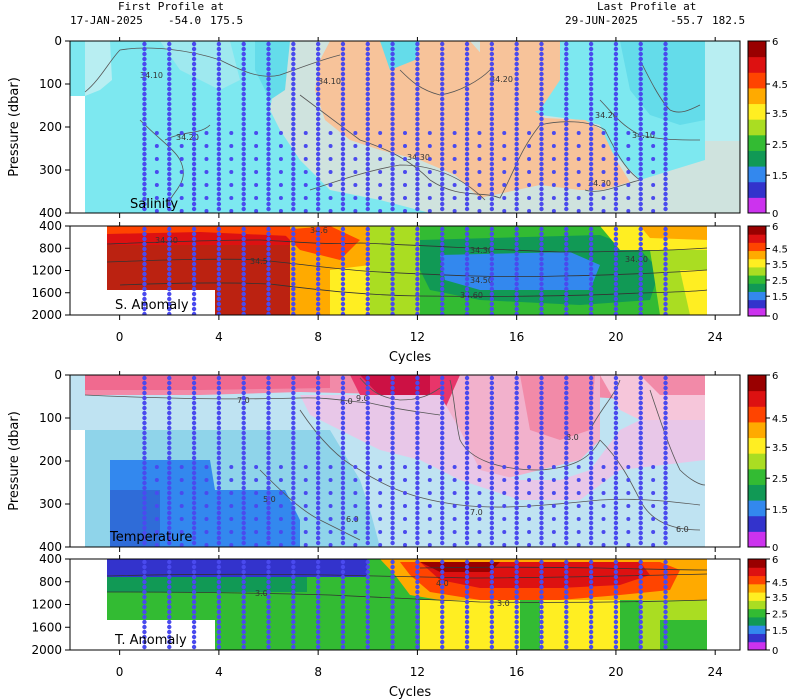  I want to click on colorbar-label-sa-2: 3.5, so click(780, 265).